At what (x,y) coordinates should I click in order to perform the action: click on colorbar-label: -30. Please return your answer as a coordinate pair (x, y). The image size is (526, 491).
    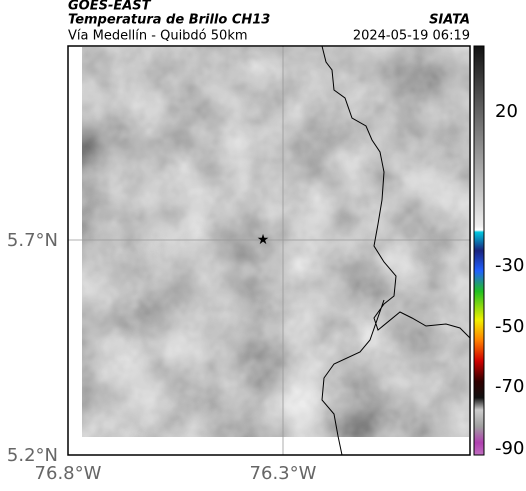
    Looking at the image, I should click on (509, 265).